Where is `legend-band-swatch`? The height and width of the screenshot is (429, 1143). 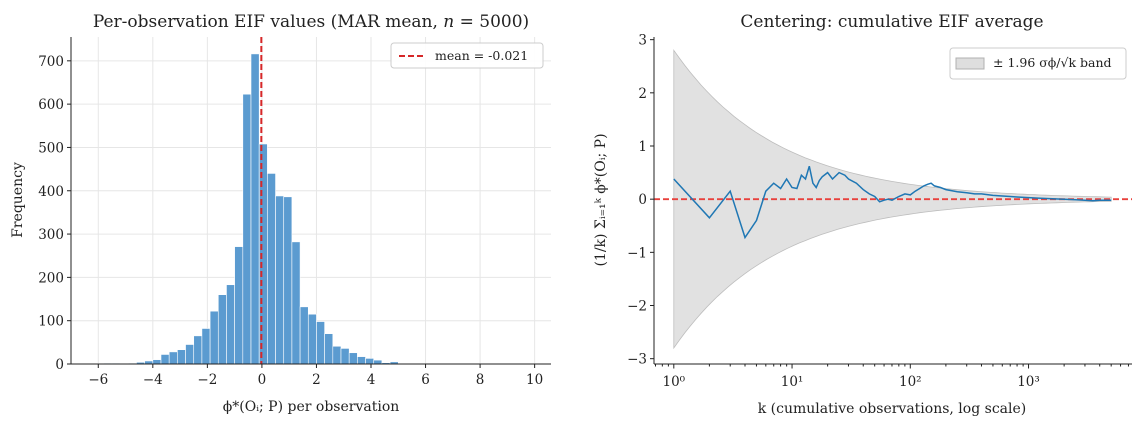
legend-band-swatch is located at coordinates (970, 63).